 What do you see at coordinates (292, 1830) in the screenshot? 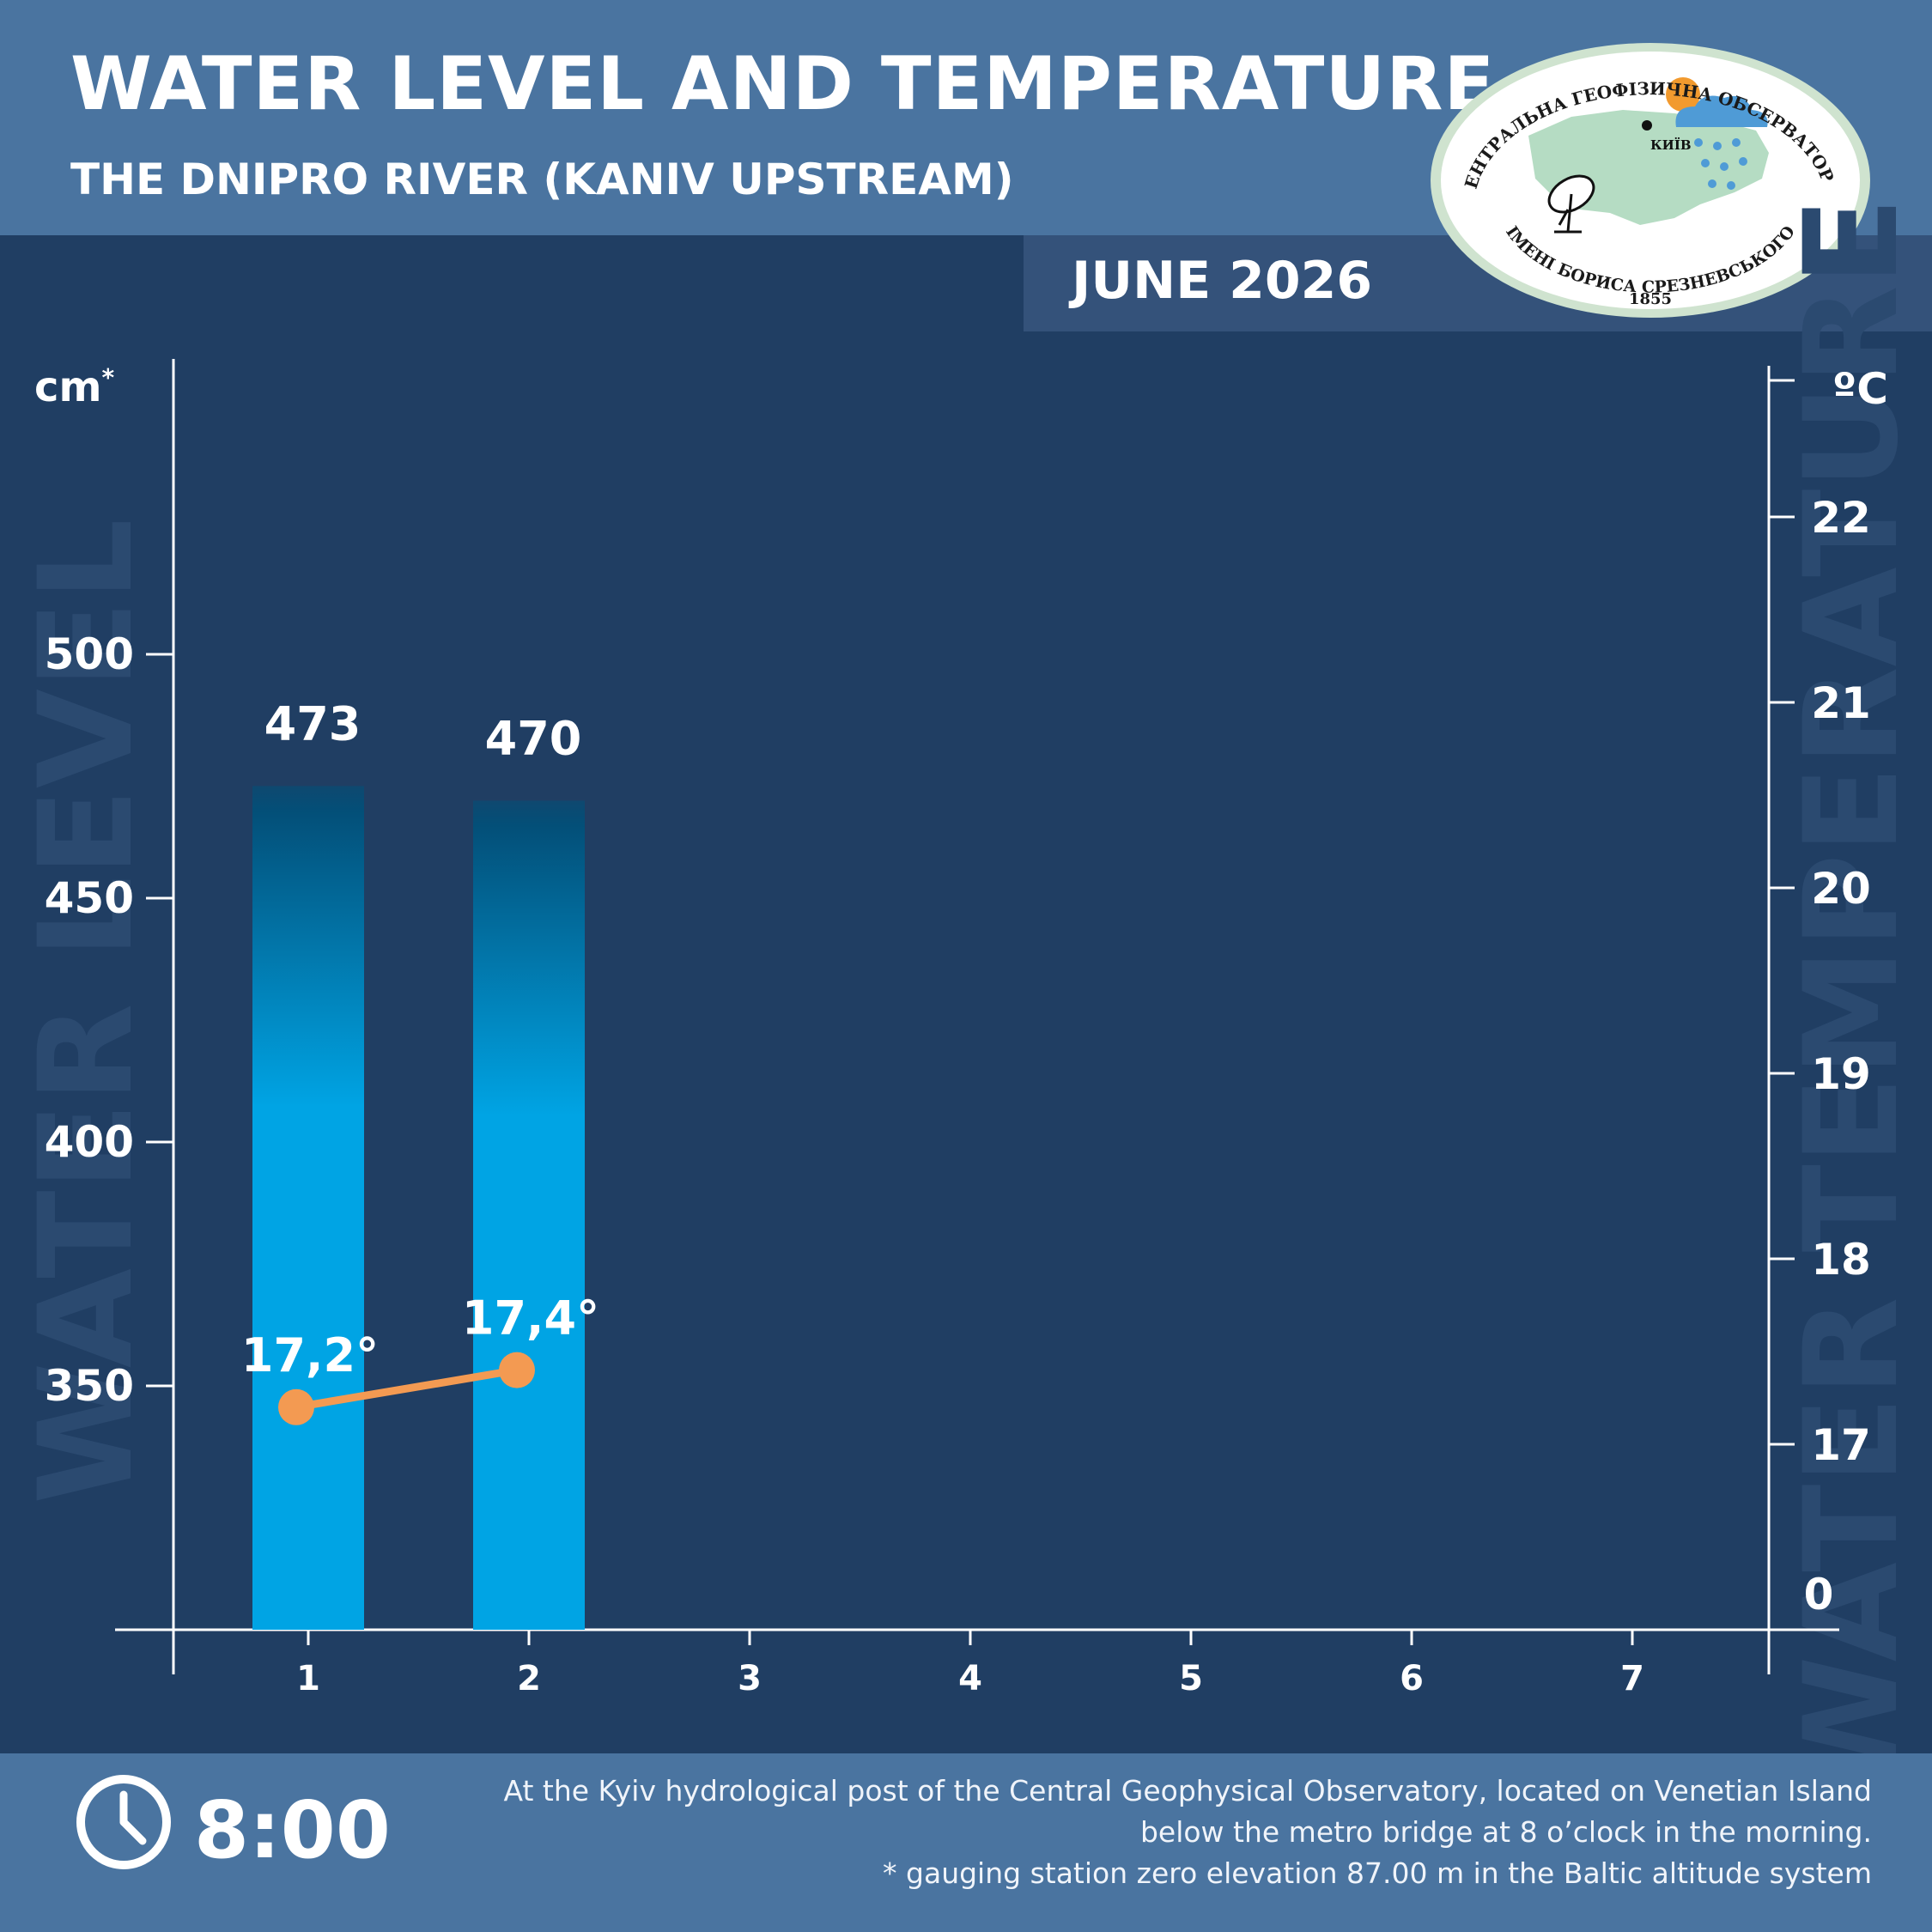
I see `time-label: 8:00` at bounding box center [292, 1830].